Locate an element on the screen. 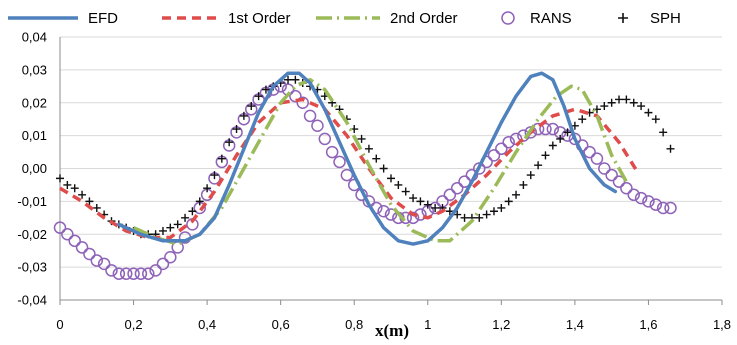 Image resolution: width=737 pixels, height=345 pixels. y-tick-label: 0,04 is located at coordinates (34, 37).